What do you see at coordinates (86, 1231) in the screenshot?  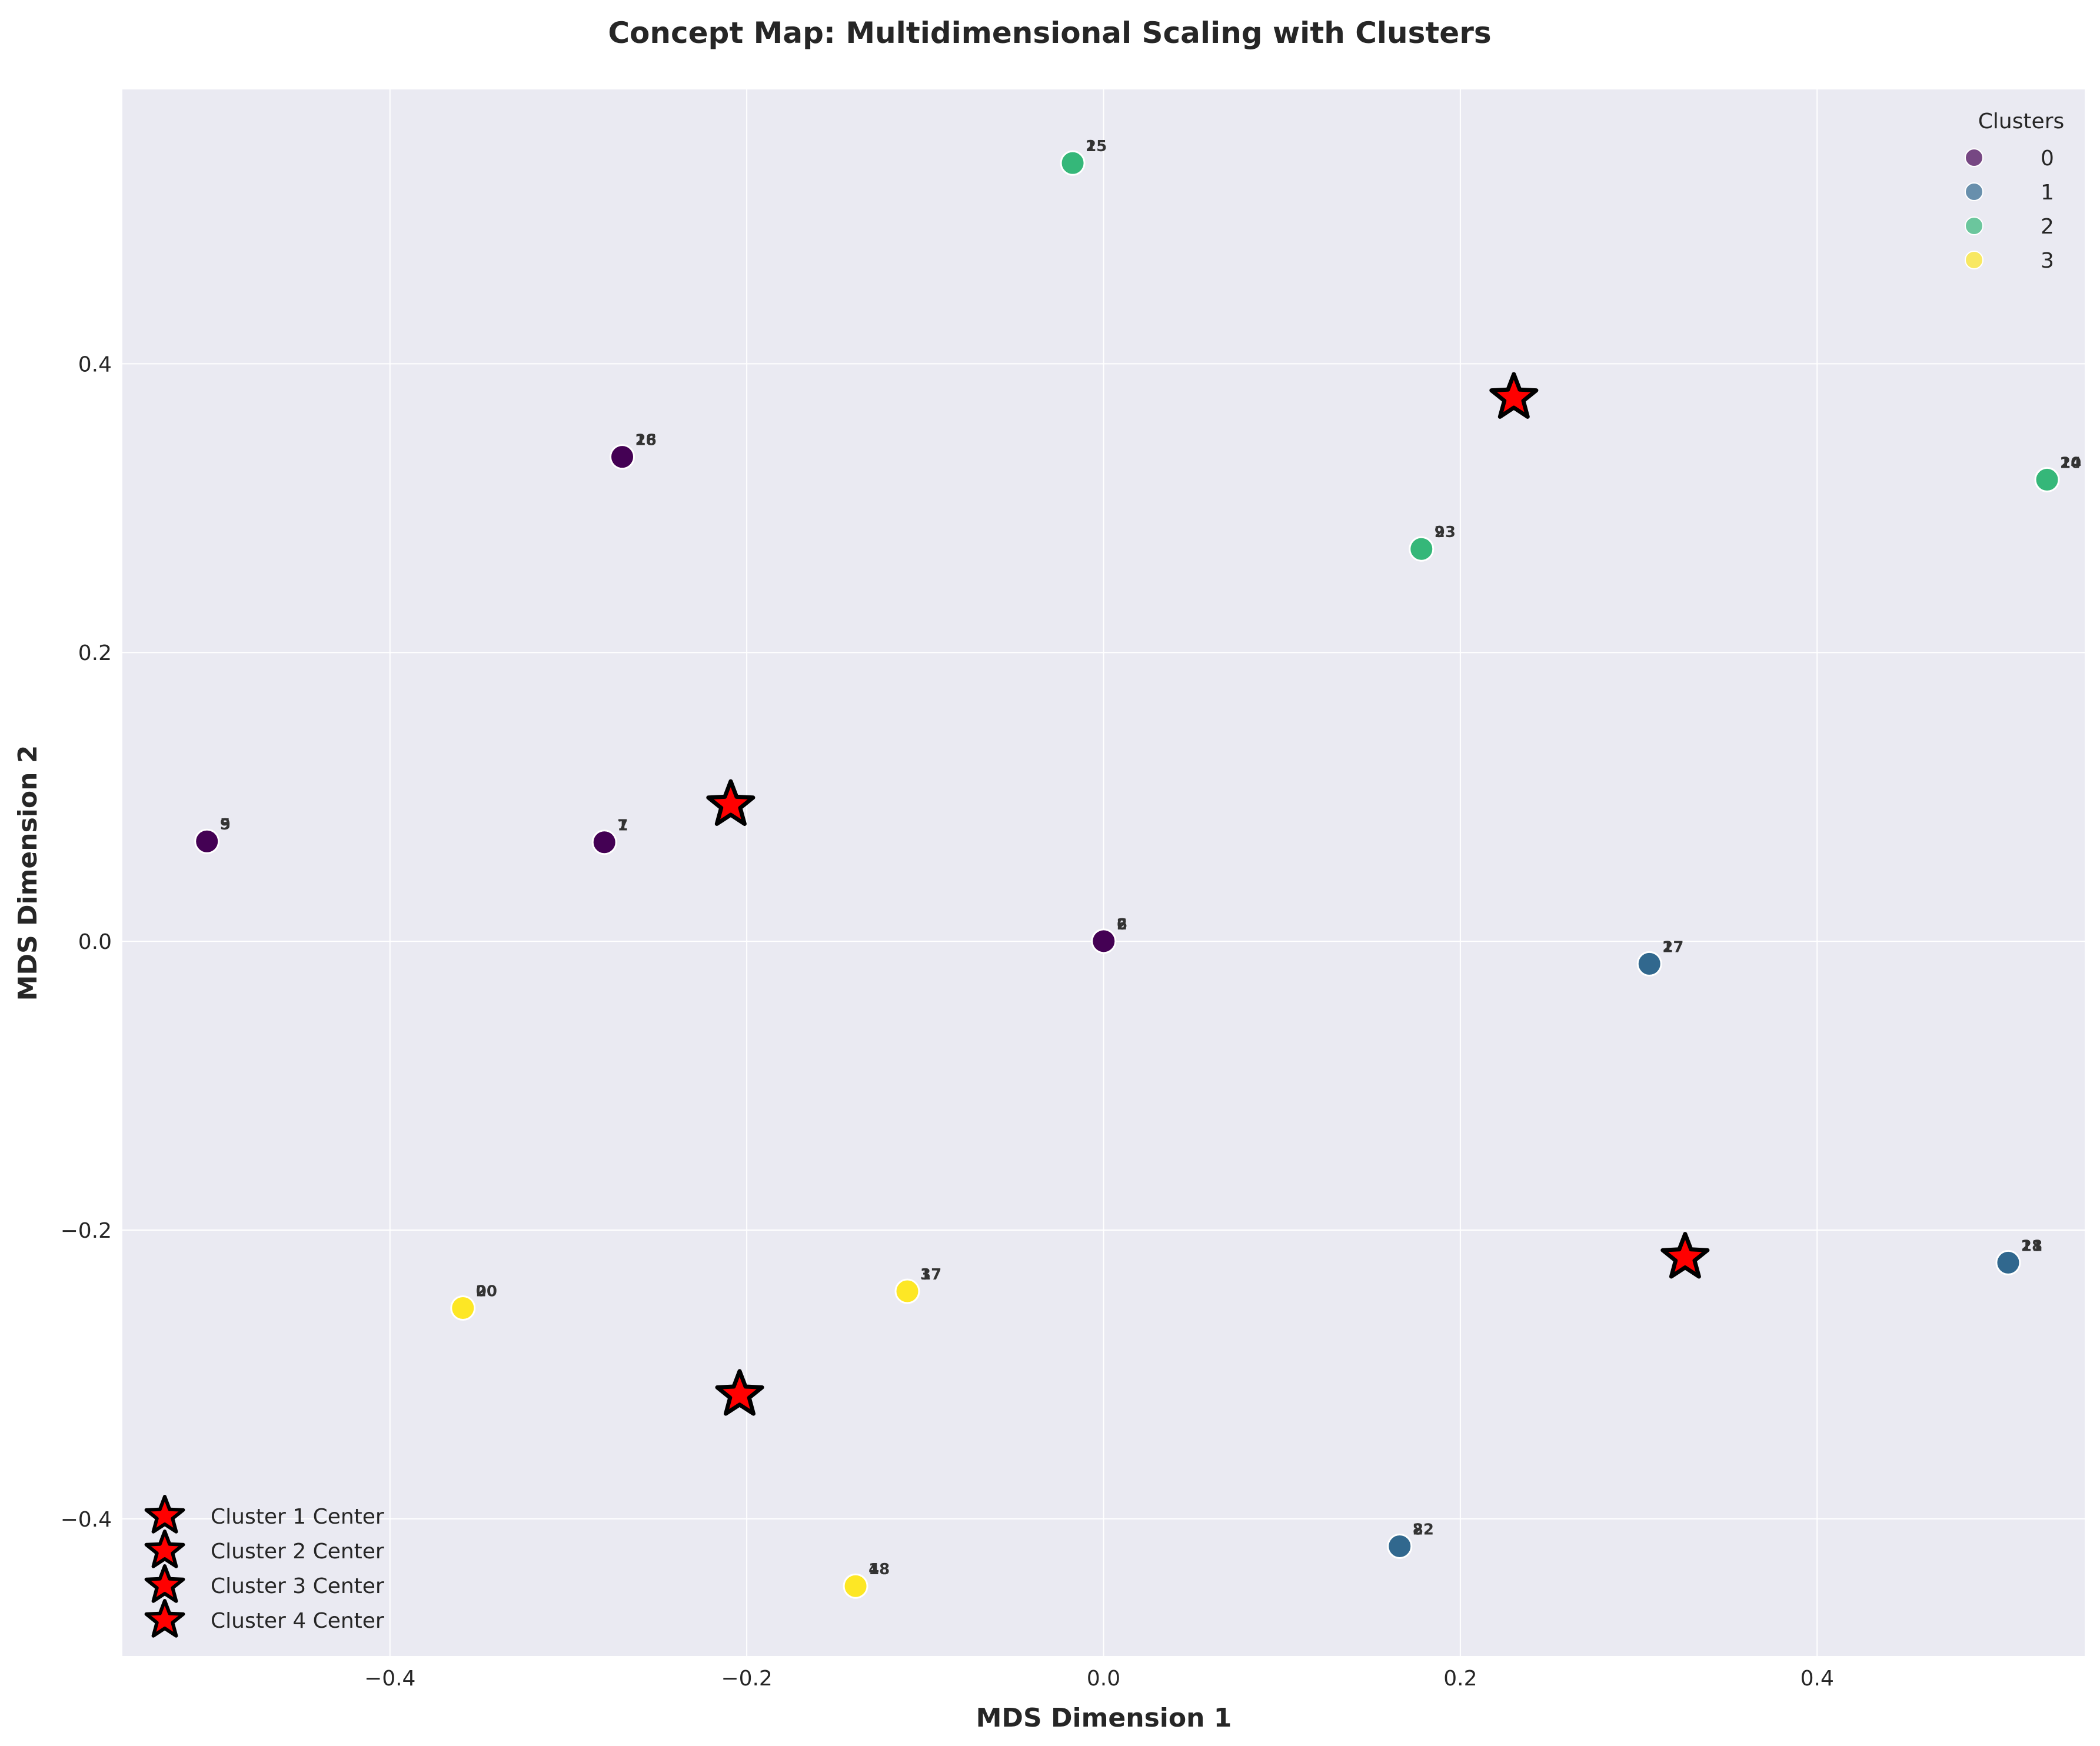 I see `y-tick-label: −0.2` at bounding box center [86, 1231].